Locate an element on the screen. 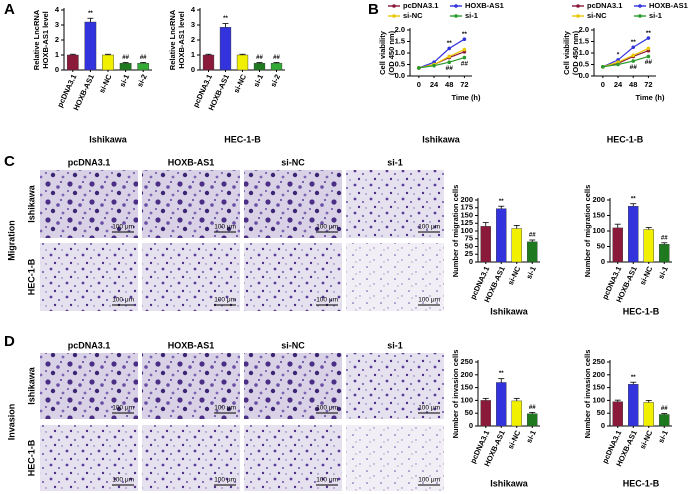 Image resolution: width=690 pixels, height=494 pixels. y-tick-label: 2 is located at coordinates (57, 39).